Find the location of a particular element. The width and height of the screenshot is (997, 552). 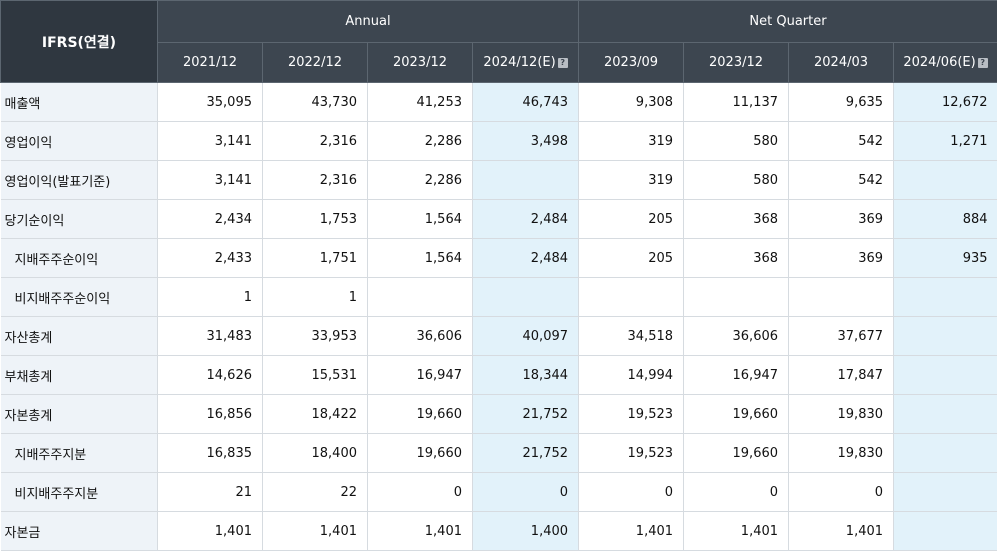

table-cell: 37,677 is located at coordinates (841, 336).